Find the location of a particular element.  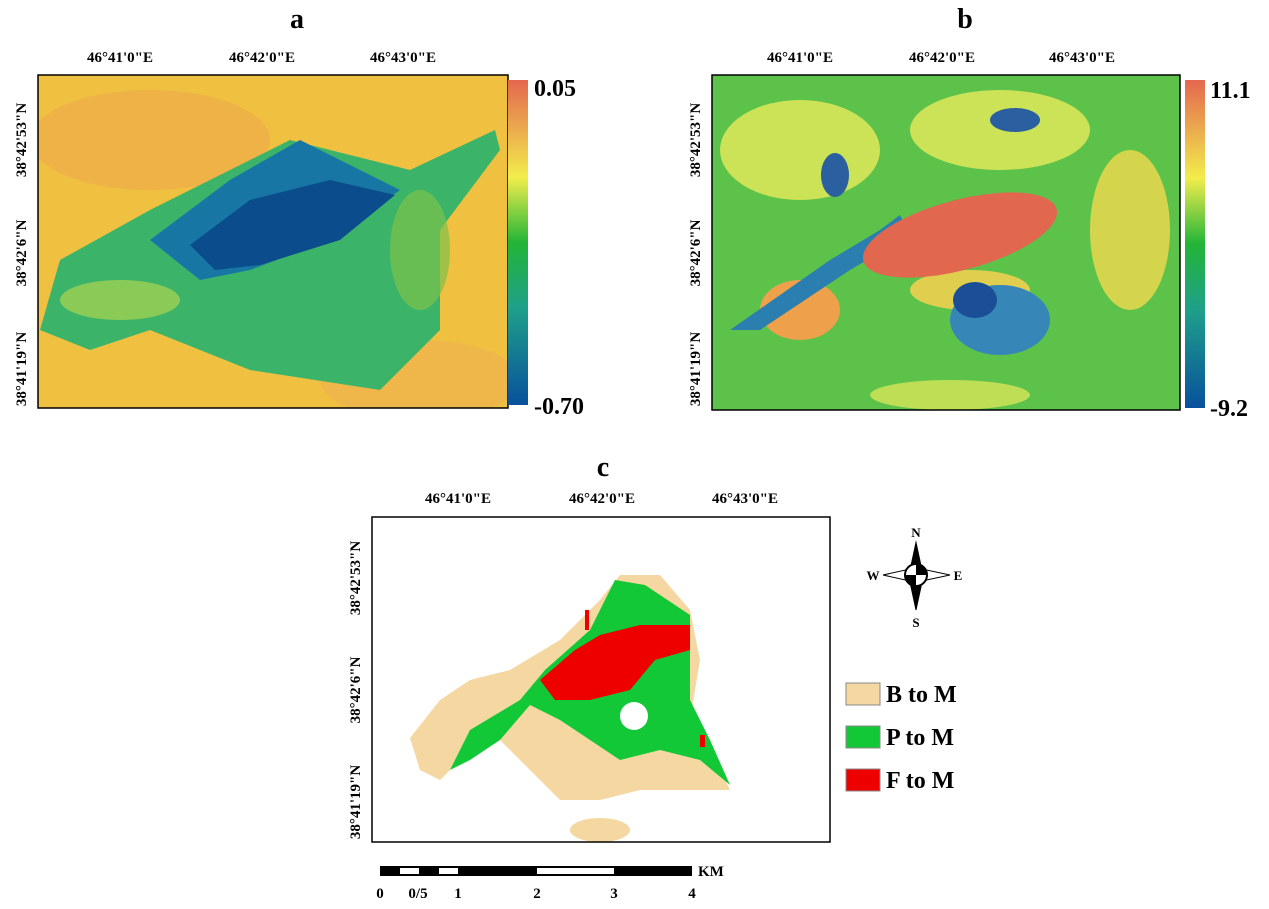

scale-label: 3 is located at coordinates (614, 894).